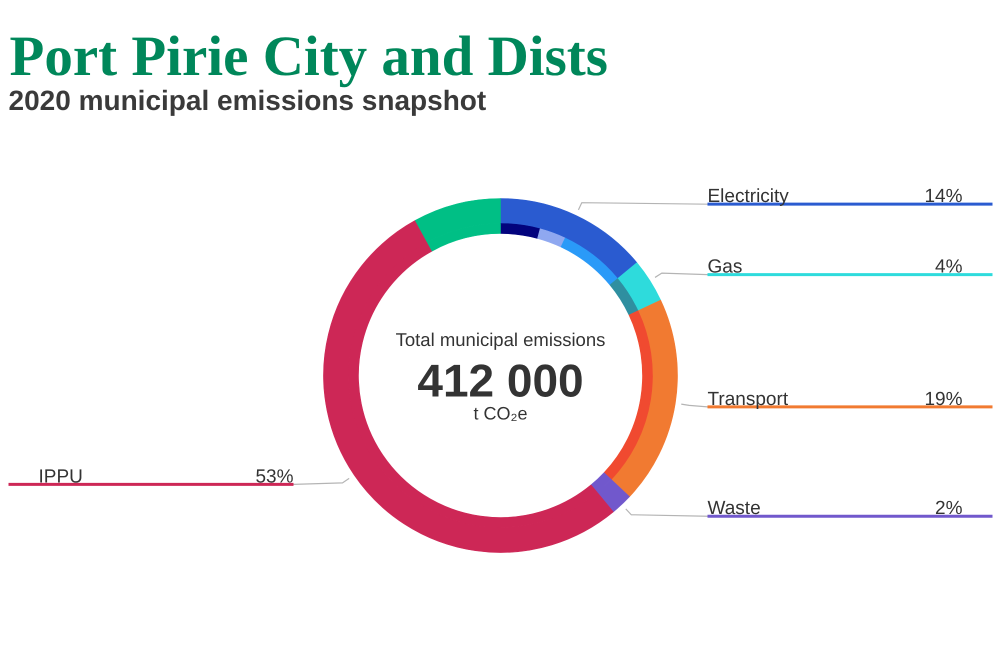  Describe the element at coordinates (949, 509) in the screenshot. I see `data-label: 2%` at that location.